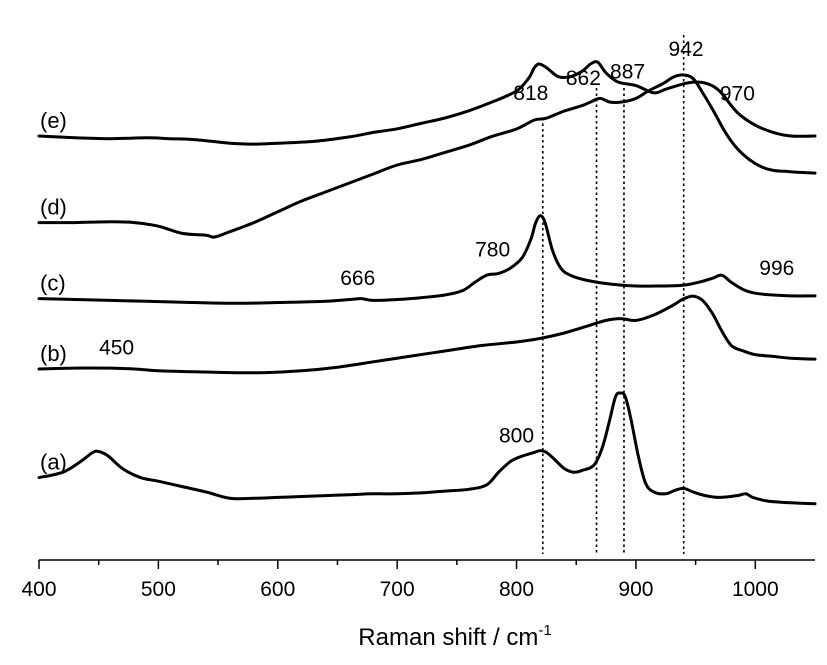  I want to click on curve-label: (e), so click(53, 120).